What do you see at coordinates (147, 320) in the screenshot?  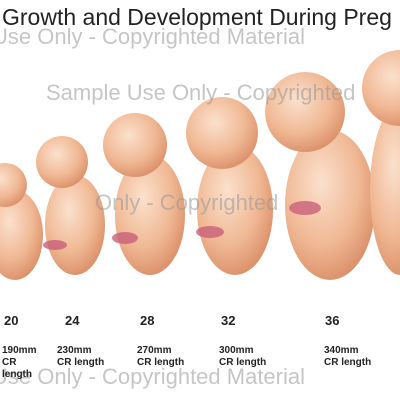 I see `week-label: 28` at bounding box center [147, 320].